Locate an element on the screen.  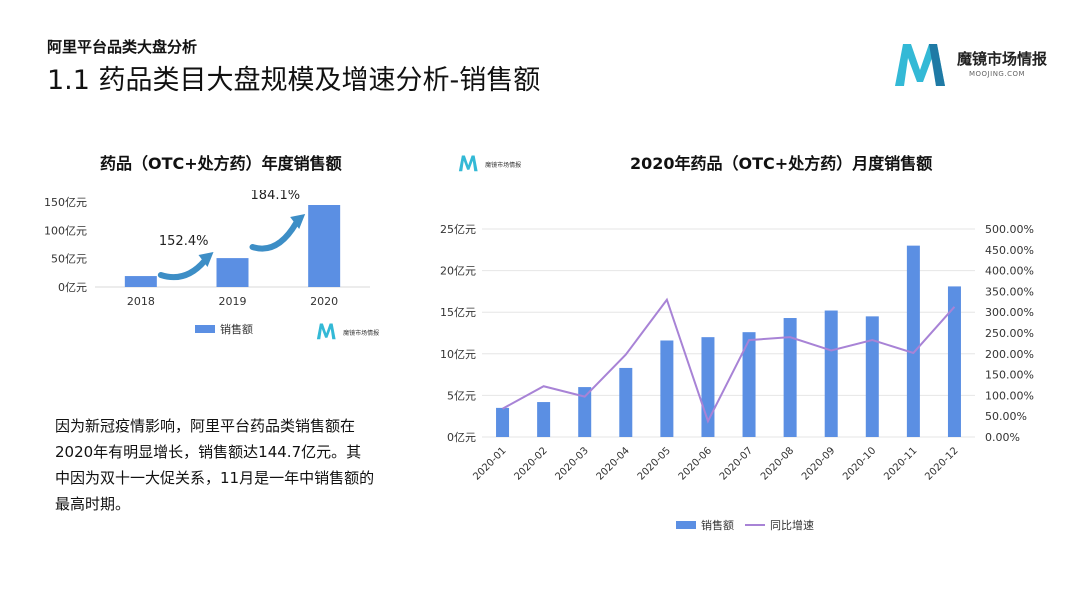
y2-tick-label: 450.00% is located at coordinates (1009, 250).